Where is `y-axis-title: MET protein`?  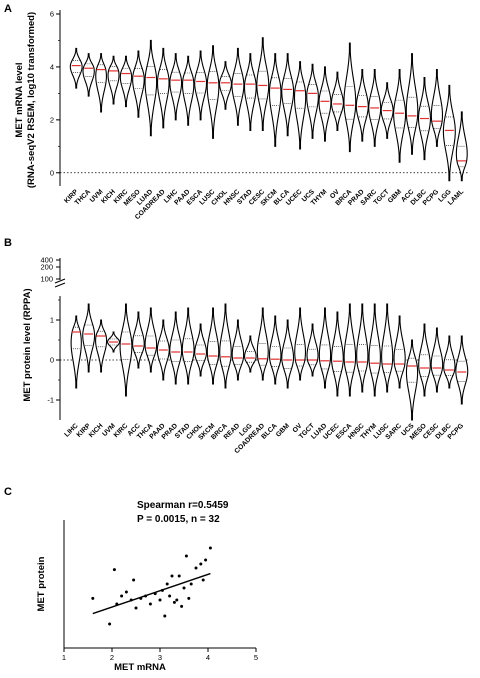
y-axis-title: MET protein is located at coordinates (41, 583).